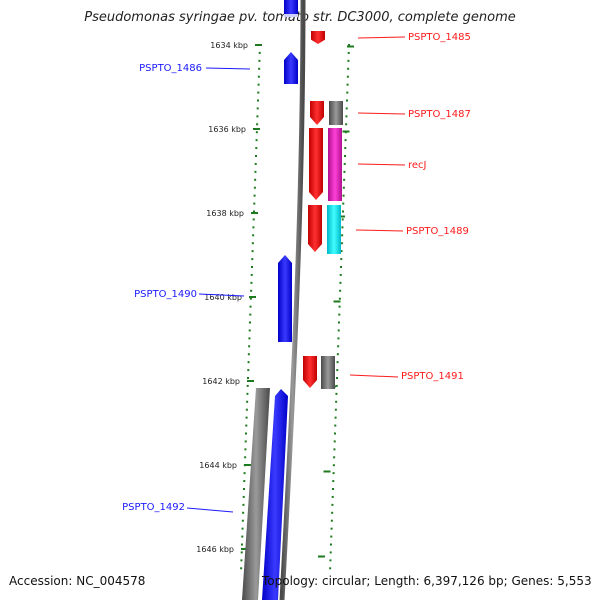 This screenshot has width=600, height=600. I want to click on gene-label-PSPTO_1486: PSPTO_1486, so click(170, 68).